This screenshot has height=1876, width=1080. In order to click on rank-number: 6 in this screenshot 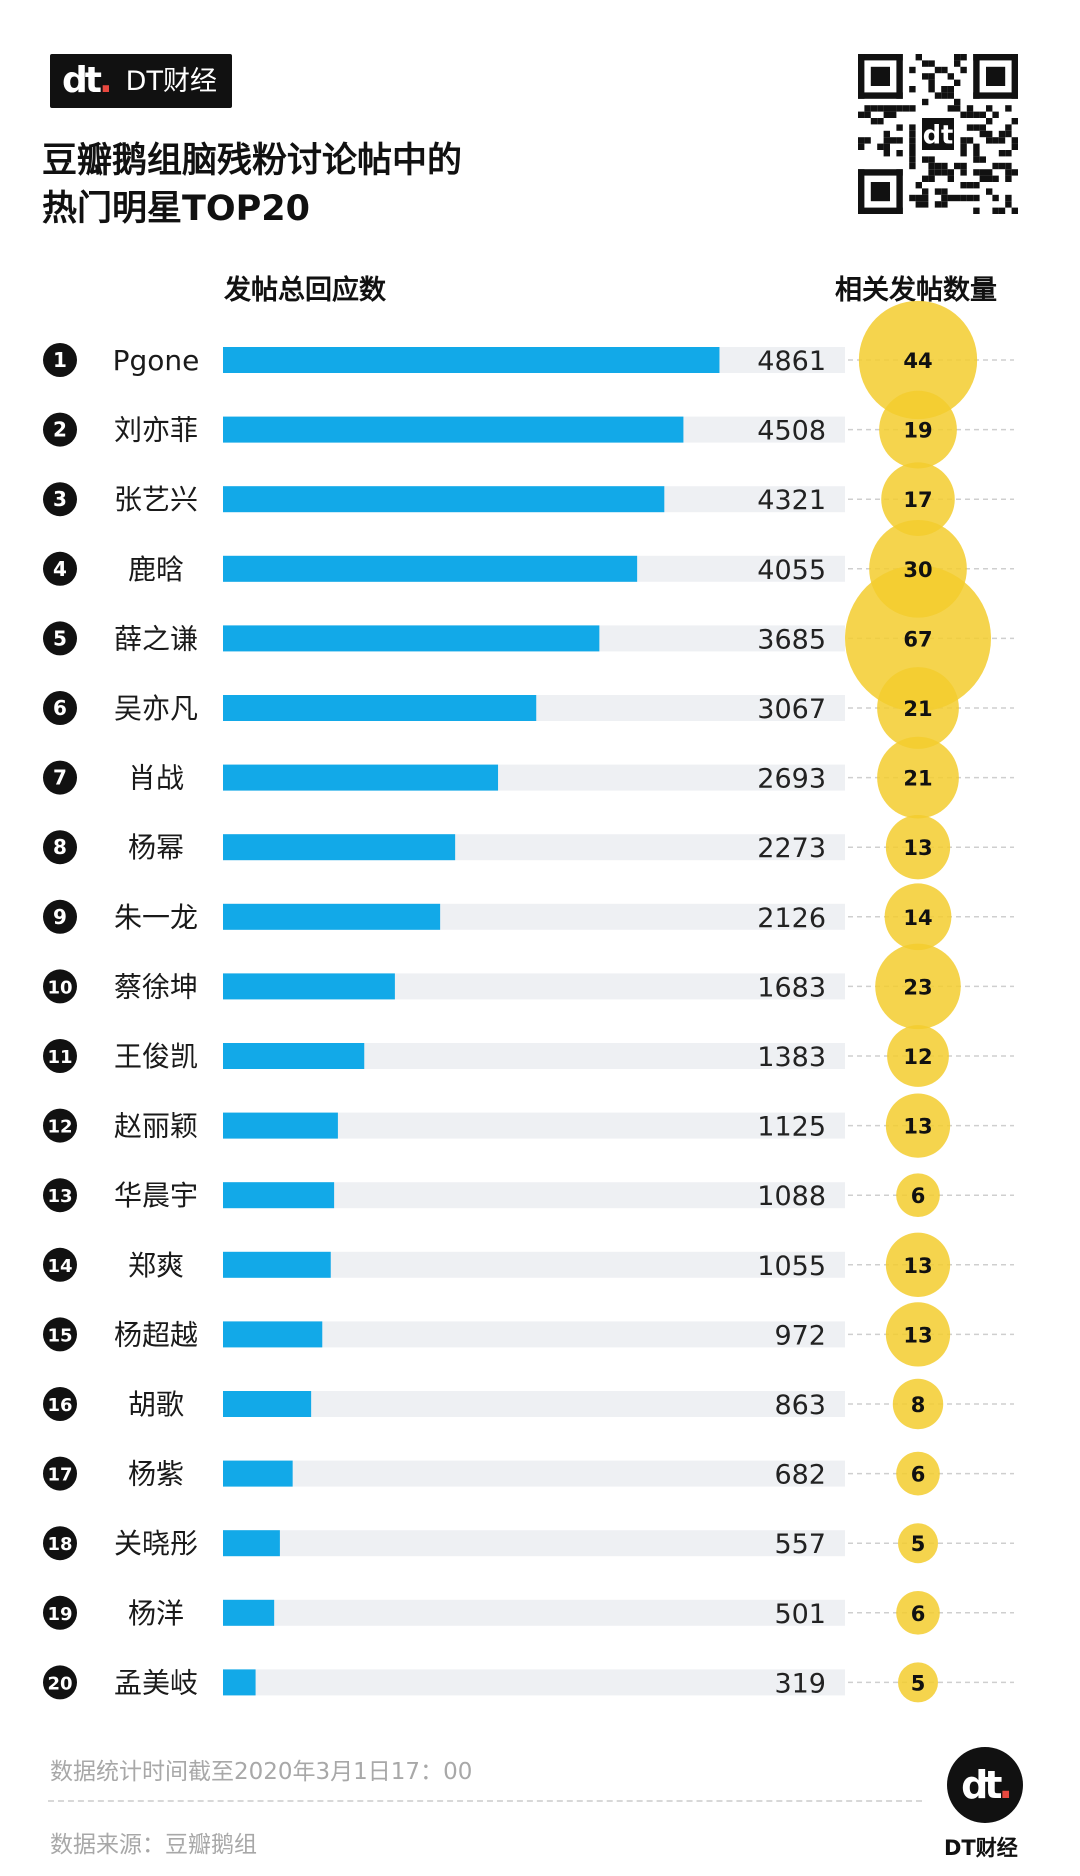, I will do `click(60, 708)`.